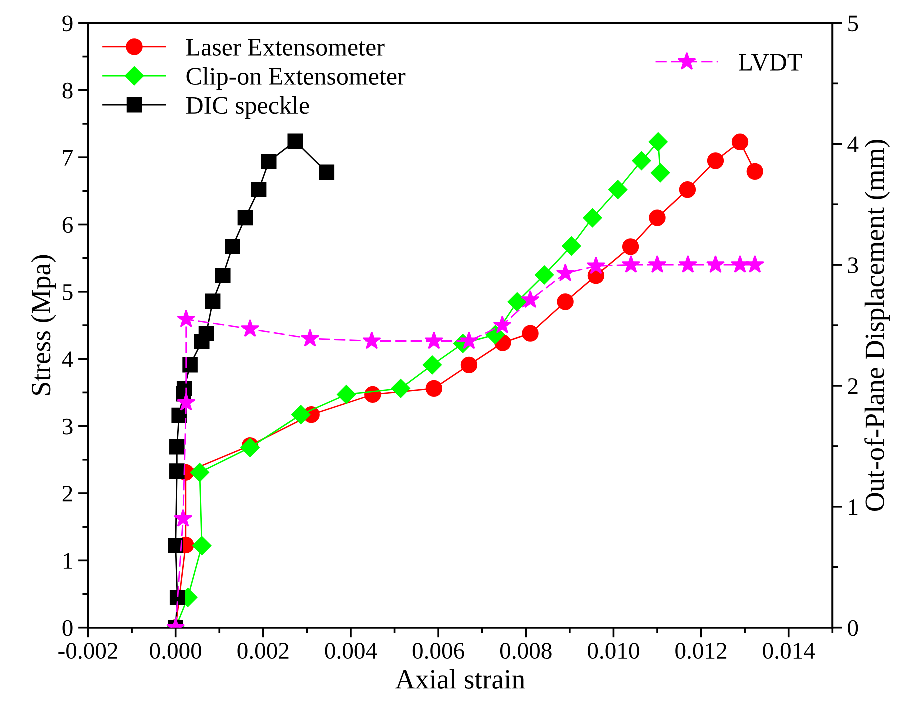 Image resolution: width=910 pixels, height=725 pixels. What do you see at coordinates (351, 651) in the screenshot?
I see `x-tick-label: 0.004` at bounding box center [351, 651].